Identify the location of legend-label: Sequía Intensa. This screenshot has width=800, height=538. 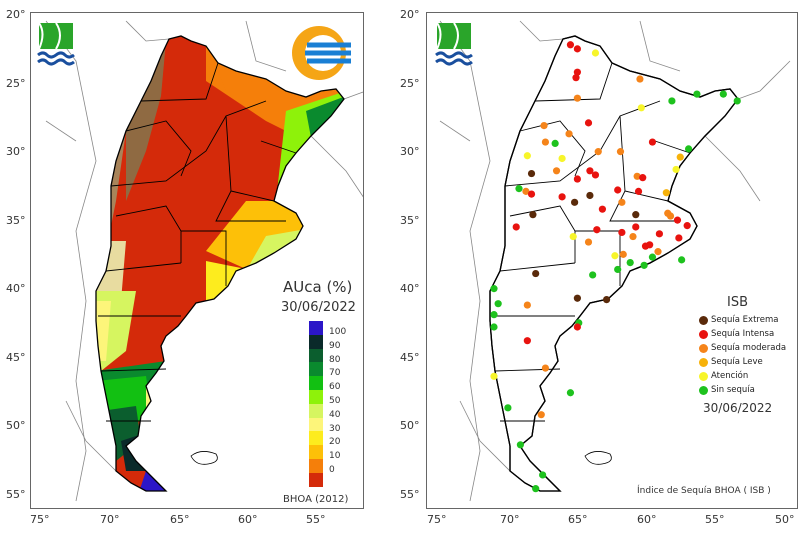
(743, 334).